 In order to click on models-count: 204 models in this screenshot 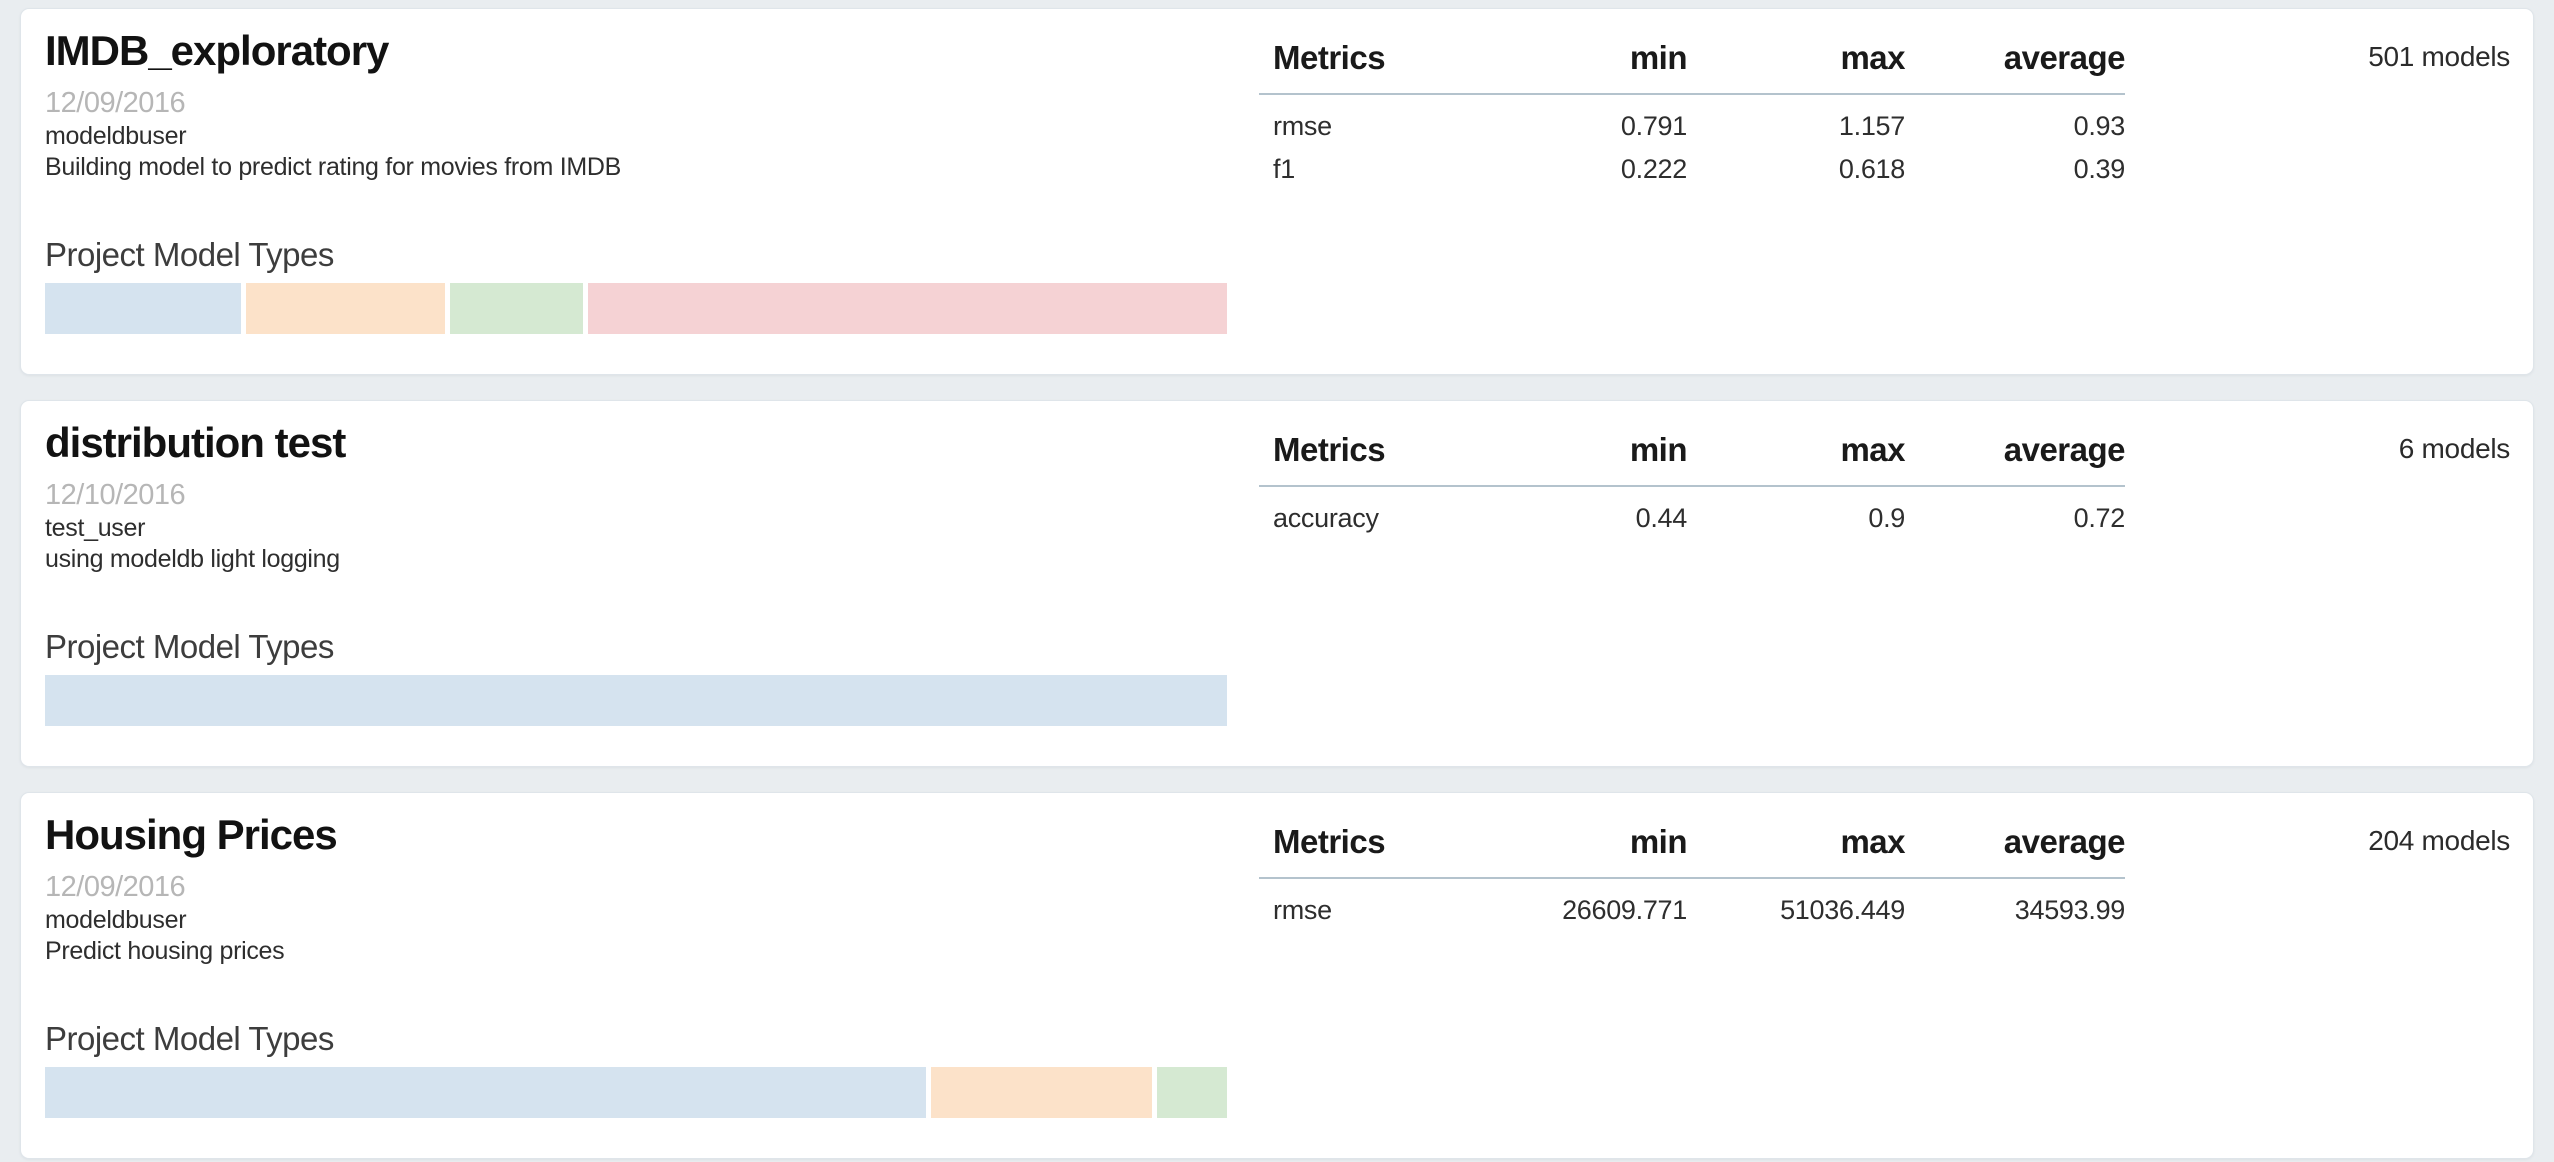, I will do `click(2439, 840)`.